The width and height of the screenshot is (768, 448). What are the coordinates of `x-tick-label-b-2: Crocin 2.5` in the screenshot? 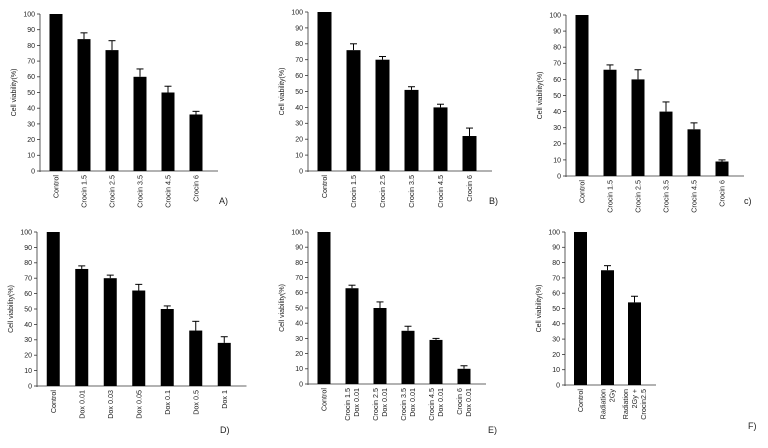 It's located at (382, 191).